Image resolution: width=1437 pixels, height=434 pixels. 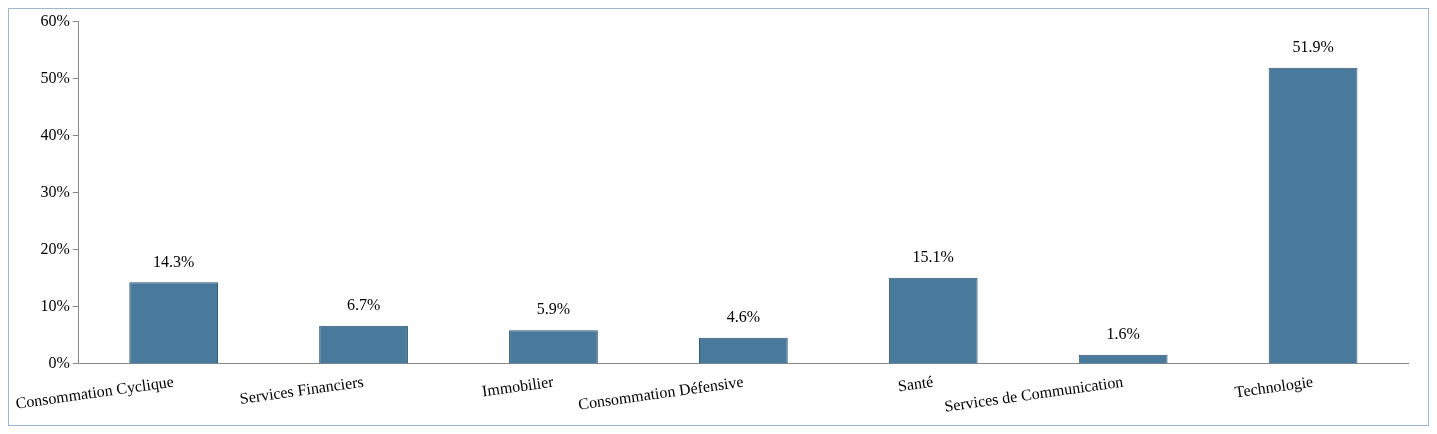 I want to click on data-label: 51.9%, so click(x=1313, y=47).